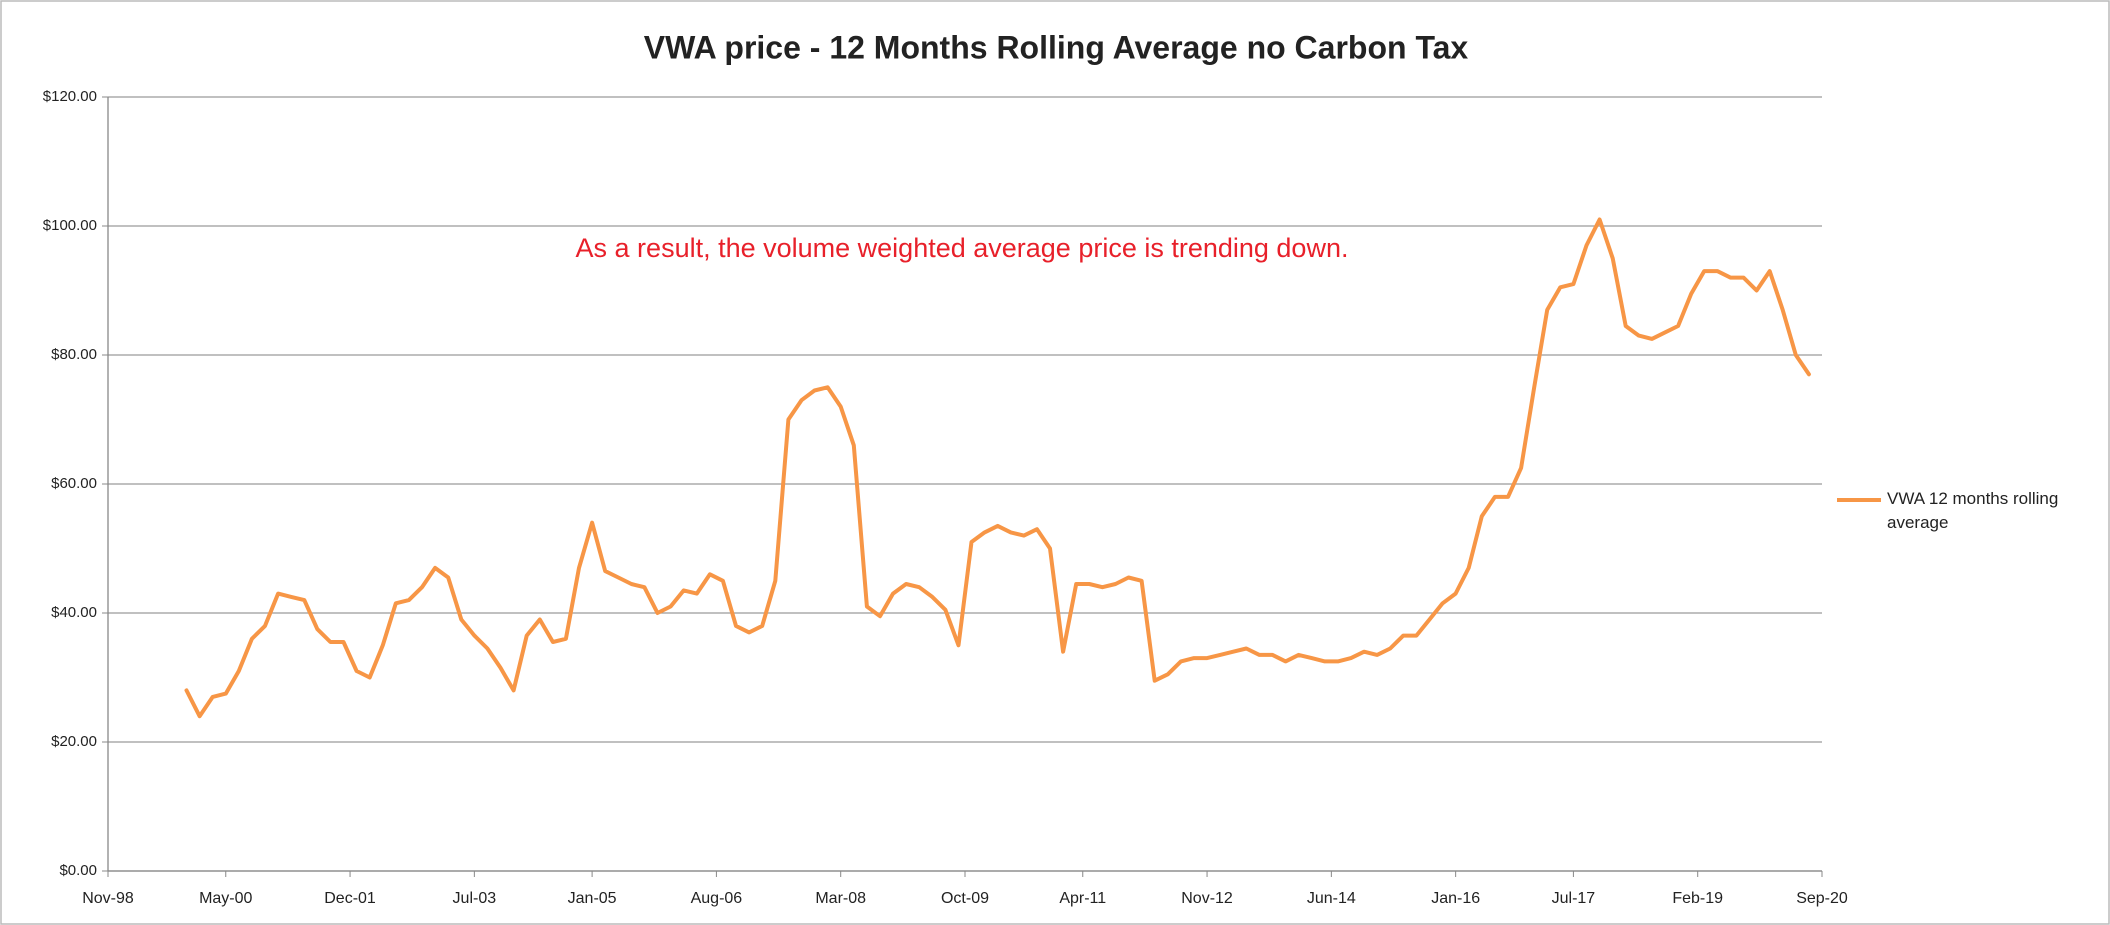 This screenshot has width=2110, height=925. I want to click on x-tick-label: Oct-09, so click(965, 898).